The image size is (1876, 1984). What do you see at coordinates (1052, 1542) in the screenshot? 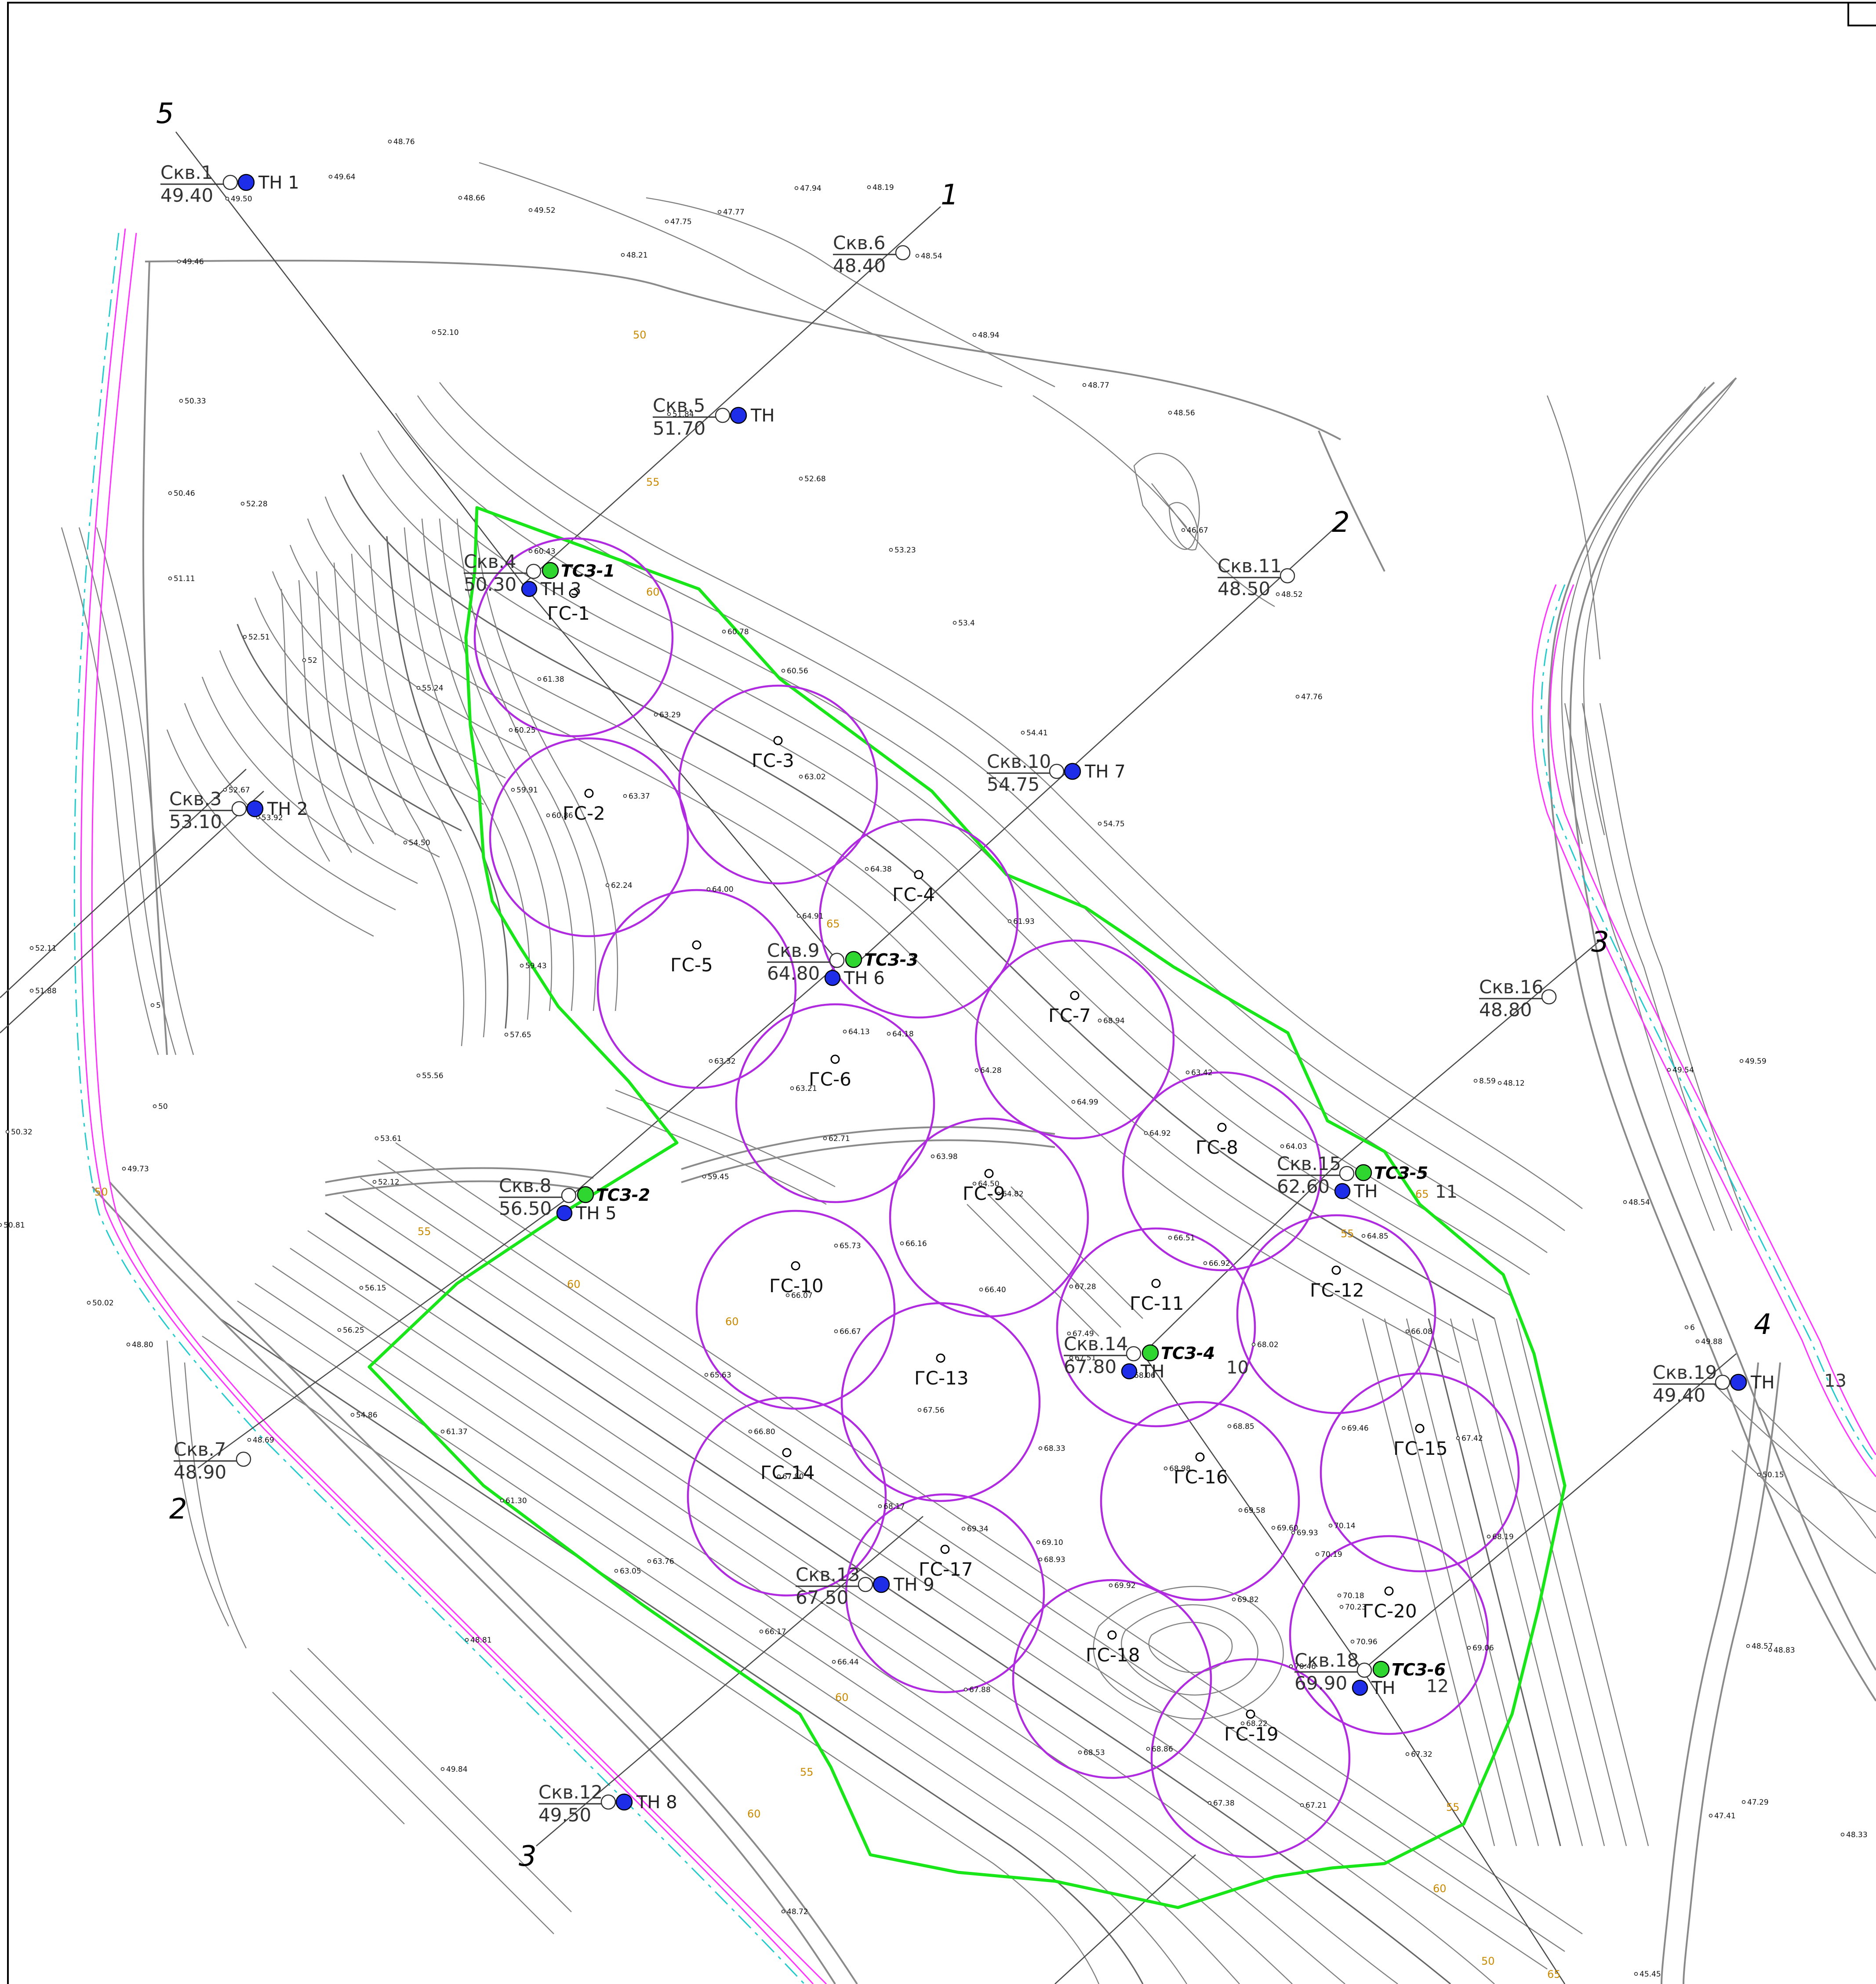
I see `spot-height: 69.10` at bounding box center [1052, 1542].